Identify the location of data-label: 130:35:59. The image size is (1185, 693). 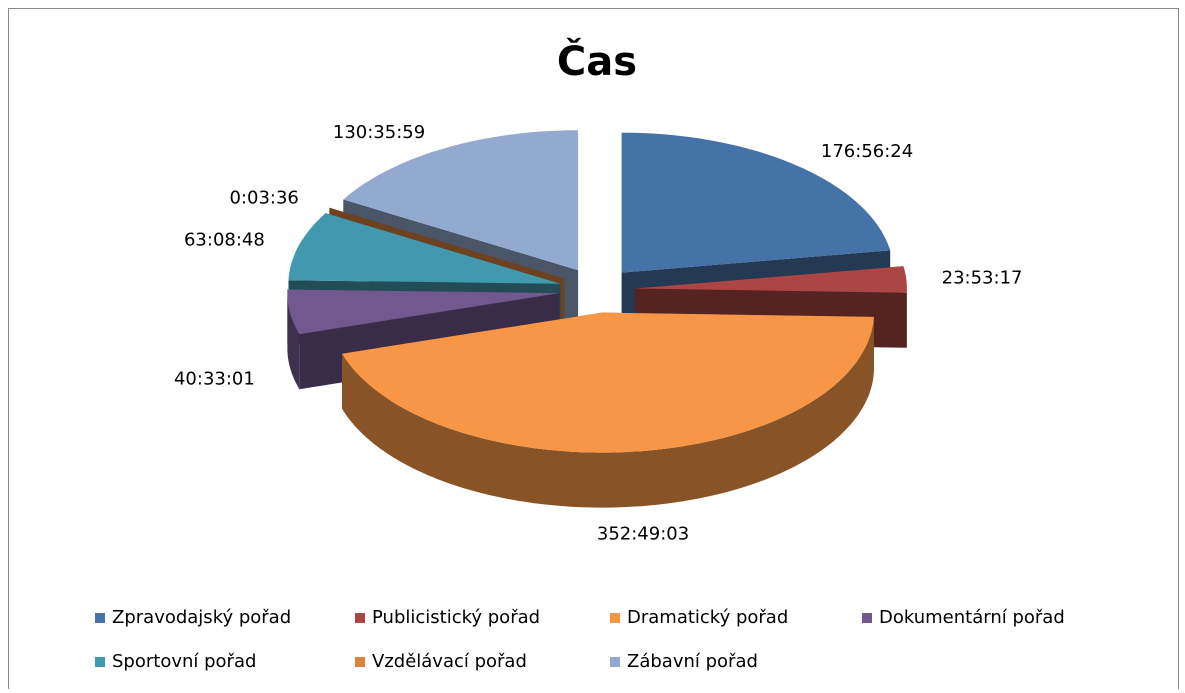
(379, 132).